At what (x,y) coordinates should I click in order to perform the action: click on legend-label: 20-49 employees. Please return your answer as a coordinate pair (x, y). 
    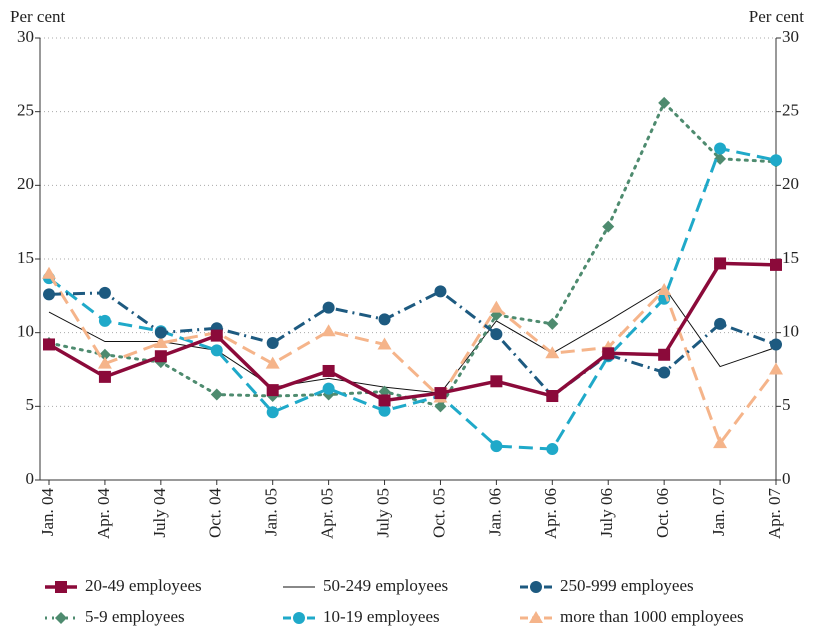
    Looking at the image, I should click on (143, 585).